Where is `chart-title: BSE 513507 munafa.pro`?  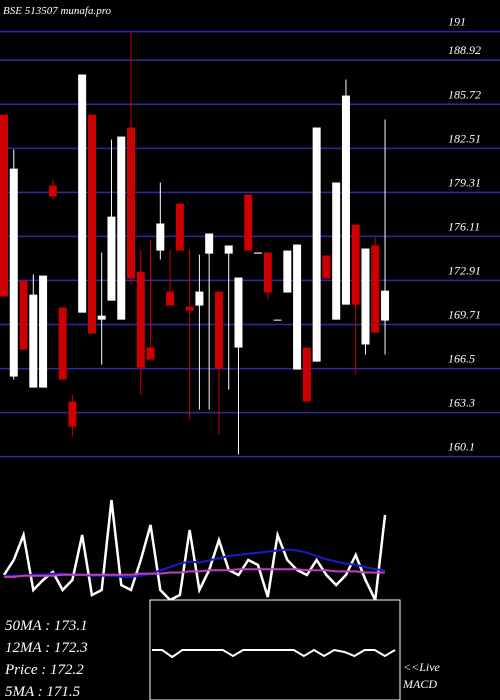
chart-title: BSE 513507 munafa.pro is located at coordinates (57, 11).